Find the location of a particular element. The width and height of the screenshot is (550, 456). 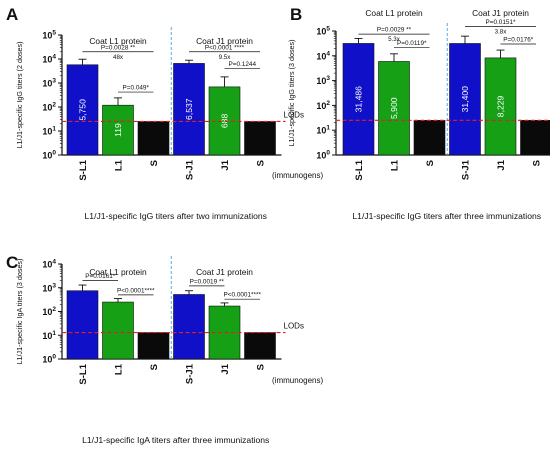

y-axis-title: L1/J1-specific IgG titers (2 doses) is located at coordinates (19, 94).